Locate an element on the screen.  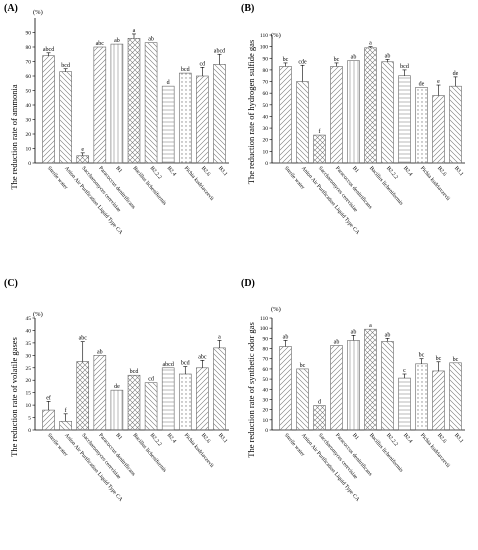
y-tick-label: 60 is located at coordinates (29, 77).